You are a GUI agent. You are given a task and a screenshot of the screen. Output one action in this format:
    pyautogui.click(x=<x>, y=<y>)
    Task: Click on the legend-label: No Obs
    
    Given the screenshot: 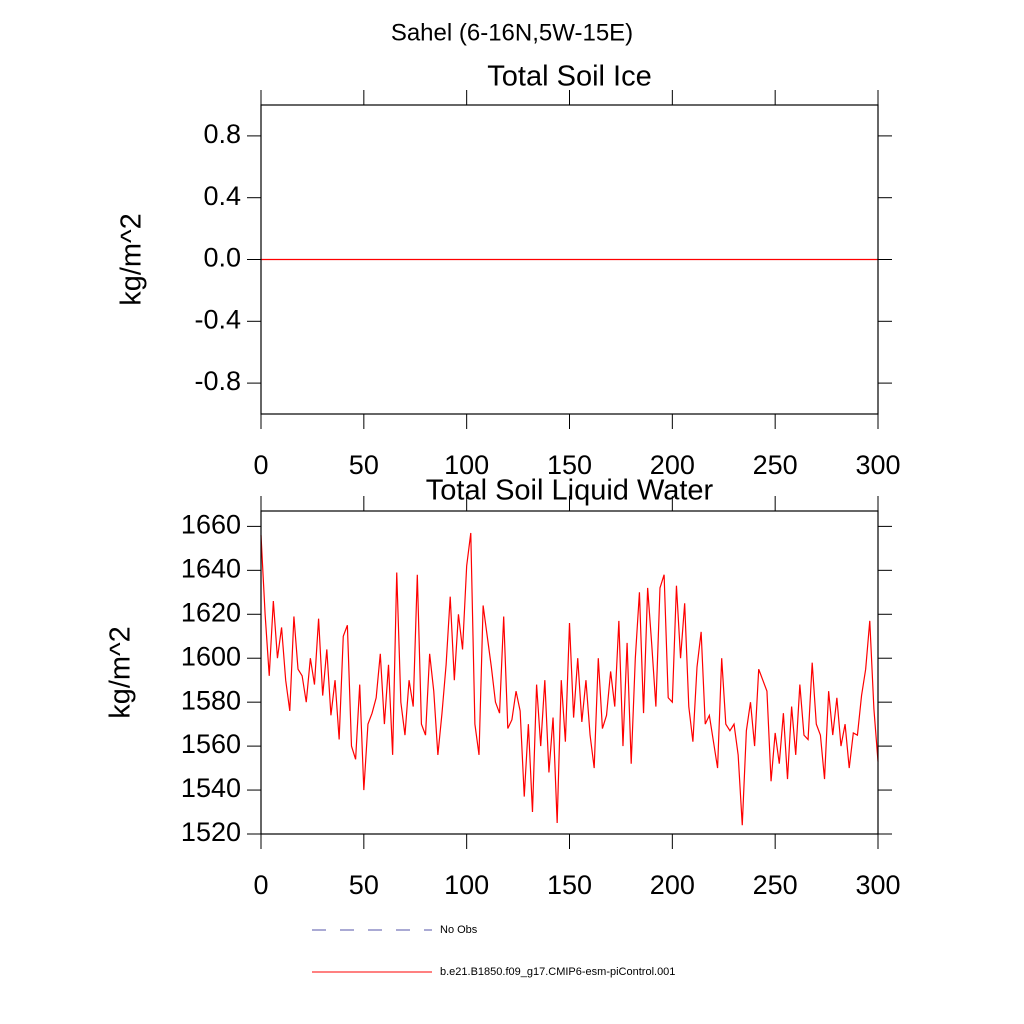 What is the action you would take?
    pyautogui.click(x=459, y=930)
    